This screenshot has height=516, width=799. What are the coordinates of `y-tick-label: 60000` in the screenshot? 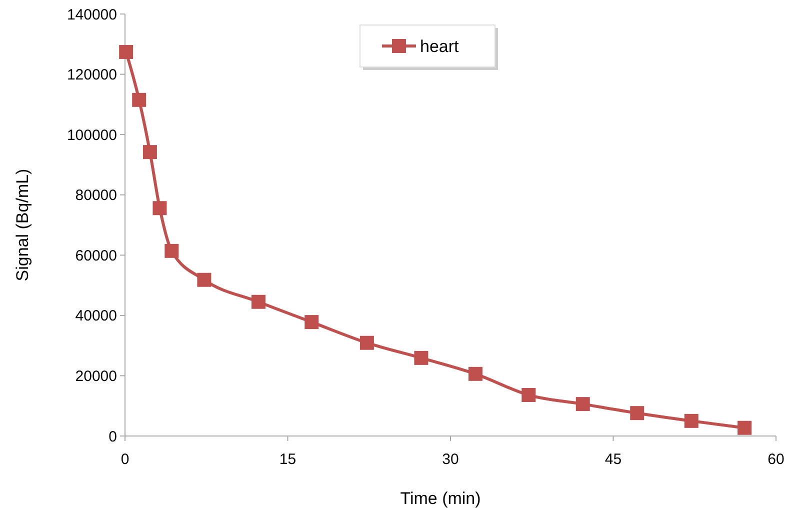 It's located at (96, 255).